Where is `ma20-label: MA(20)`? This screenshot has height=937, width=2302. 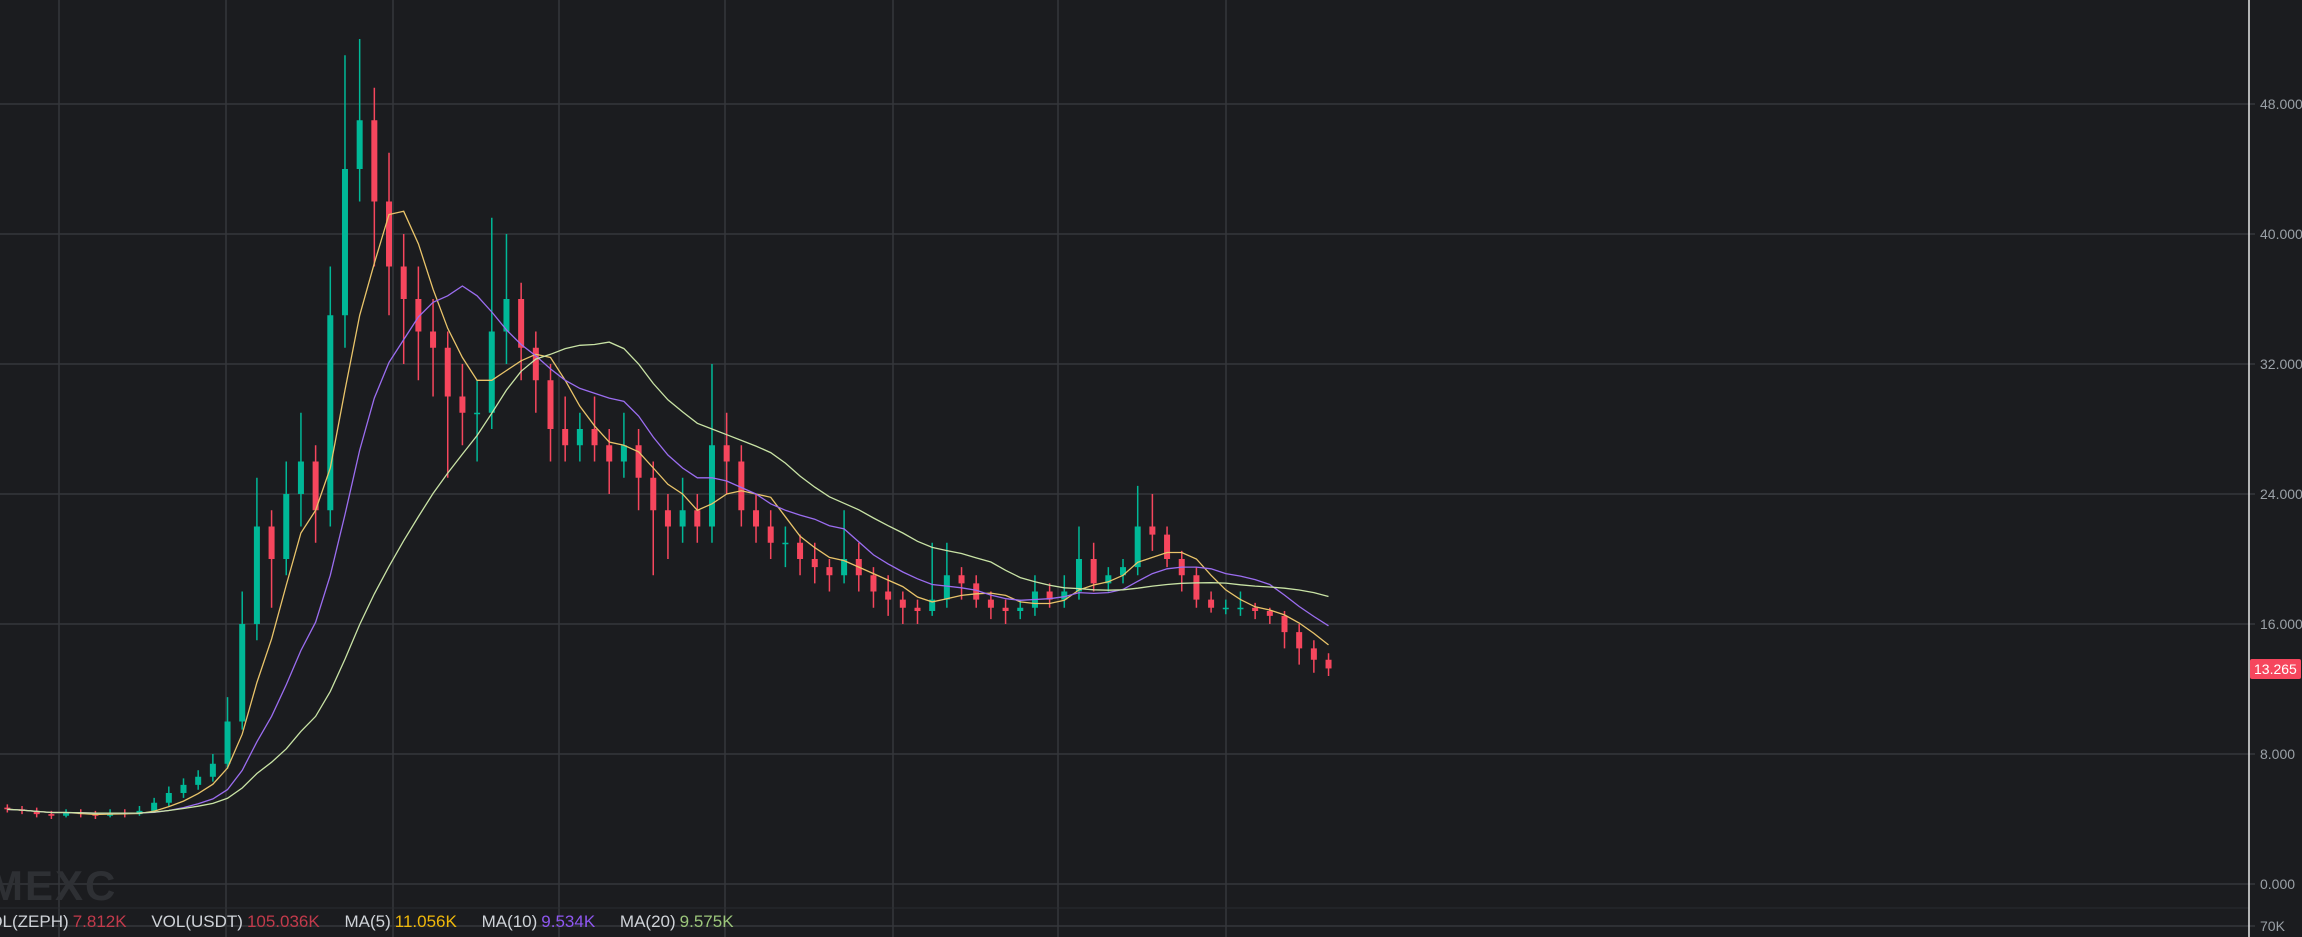
ma20-label: MA(20) is located at coordinates (647, 921).